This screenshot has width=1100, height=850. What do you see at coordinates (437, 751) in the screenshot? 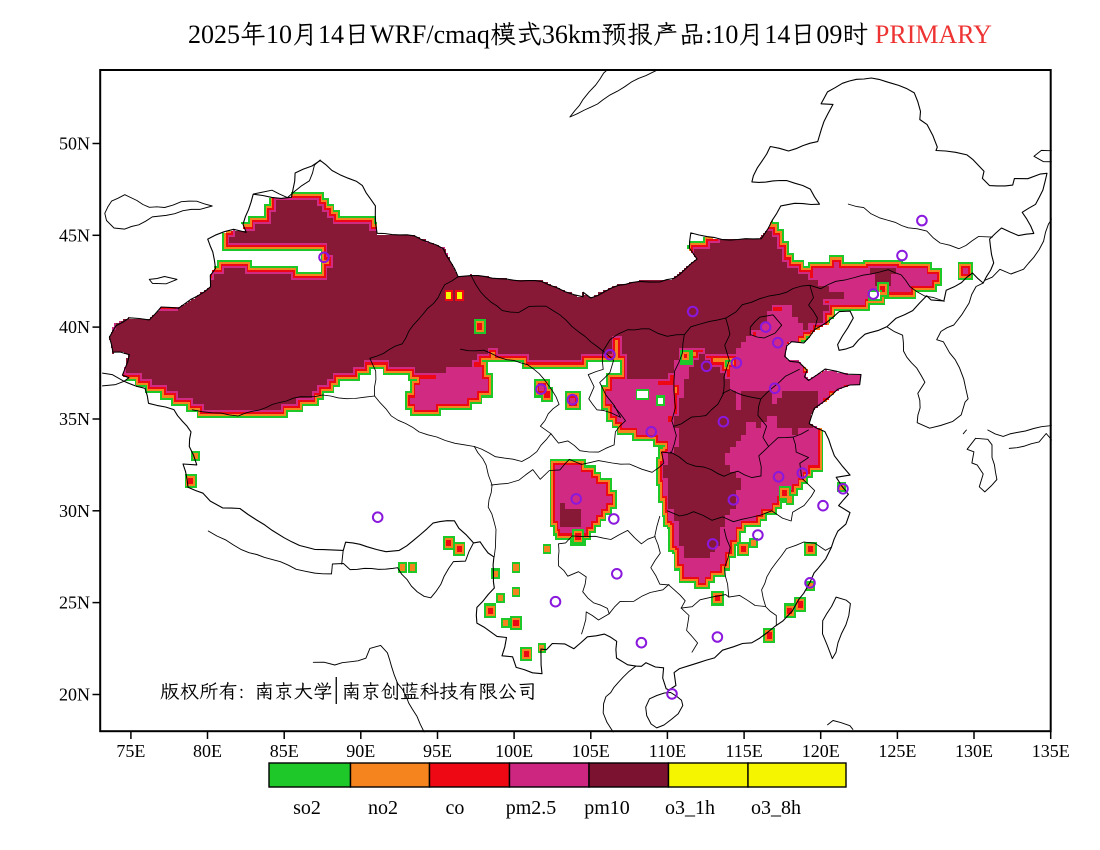
I see `svg-text: 95E` at bounding box center [437, 751].